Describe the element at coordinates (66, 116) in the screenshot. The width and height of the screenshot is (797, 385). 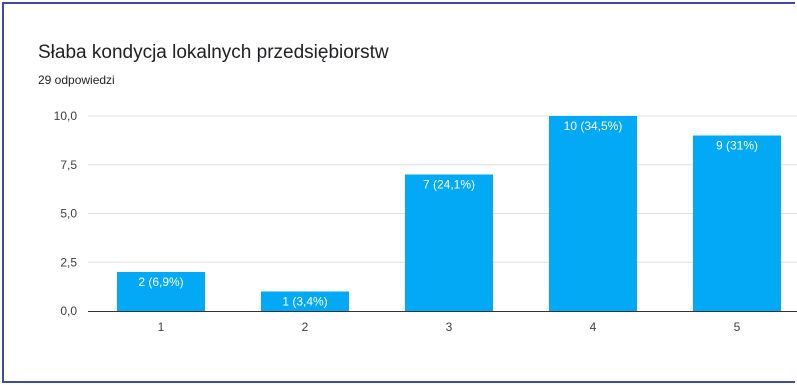
I see `y-tick-label: 10,0` at that location.